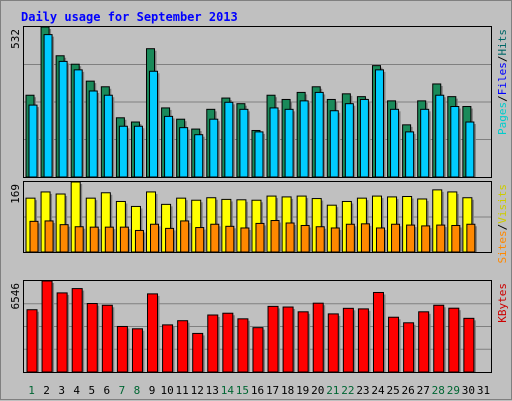 The height and width of the screenshot is (401, 512). Describe the element at coordinates (257, 390) in the screenshot. I see `x-tick-label: 16` at that location.